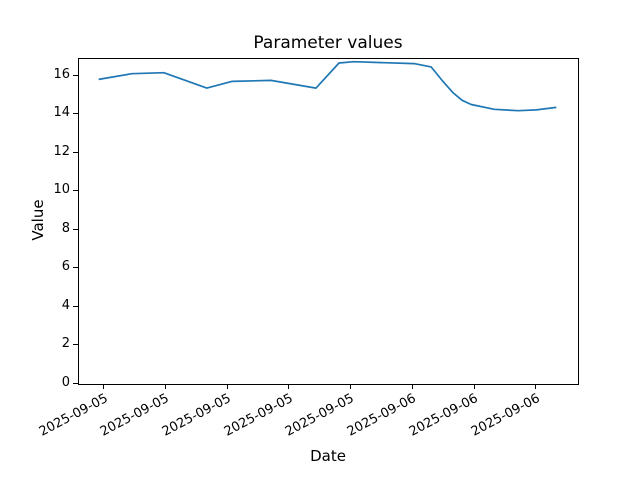 Image resolution: width=640 pixels, height=480 pixels. I want to click on y-tick-label: 10, so click(61, 190).